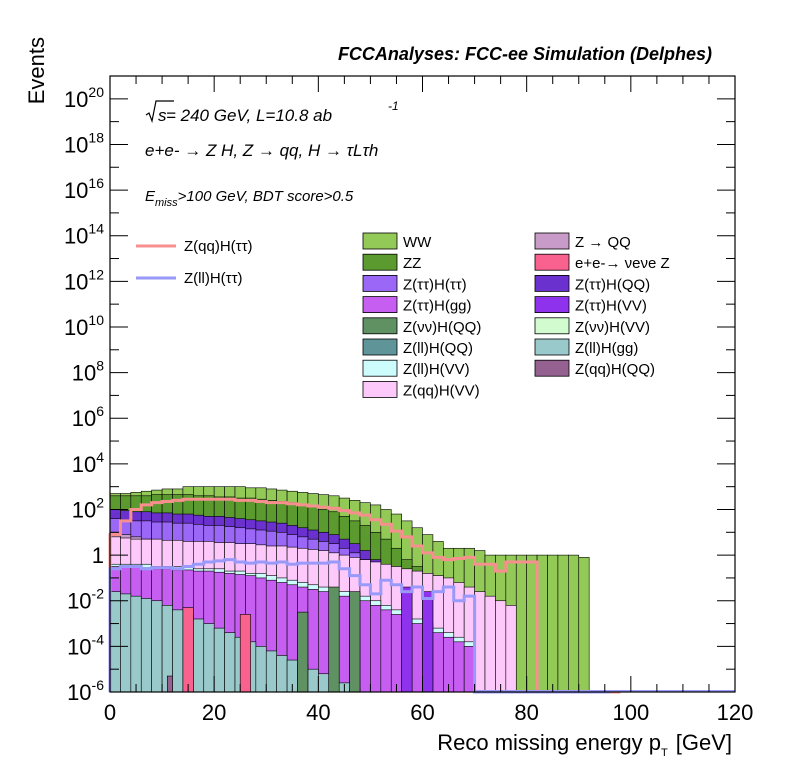  Describe the element at coordinates (612, 327) in the screenshot. I see `legend-label: Z(νν)H(VV)` at that location.